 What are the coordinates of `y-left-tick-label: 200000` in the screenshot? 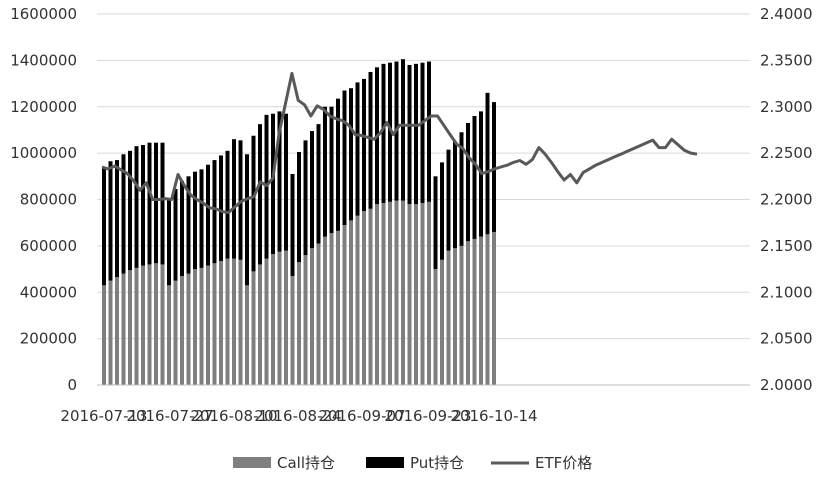 It's located at (48, 339).